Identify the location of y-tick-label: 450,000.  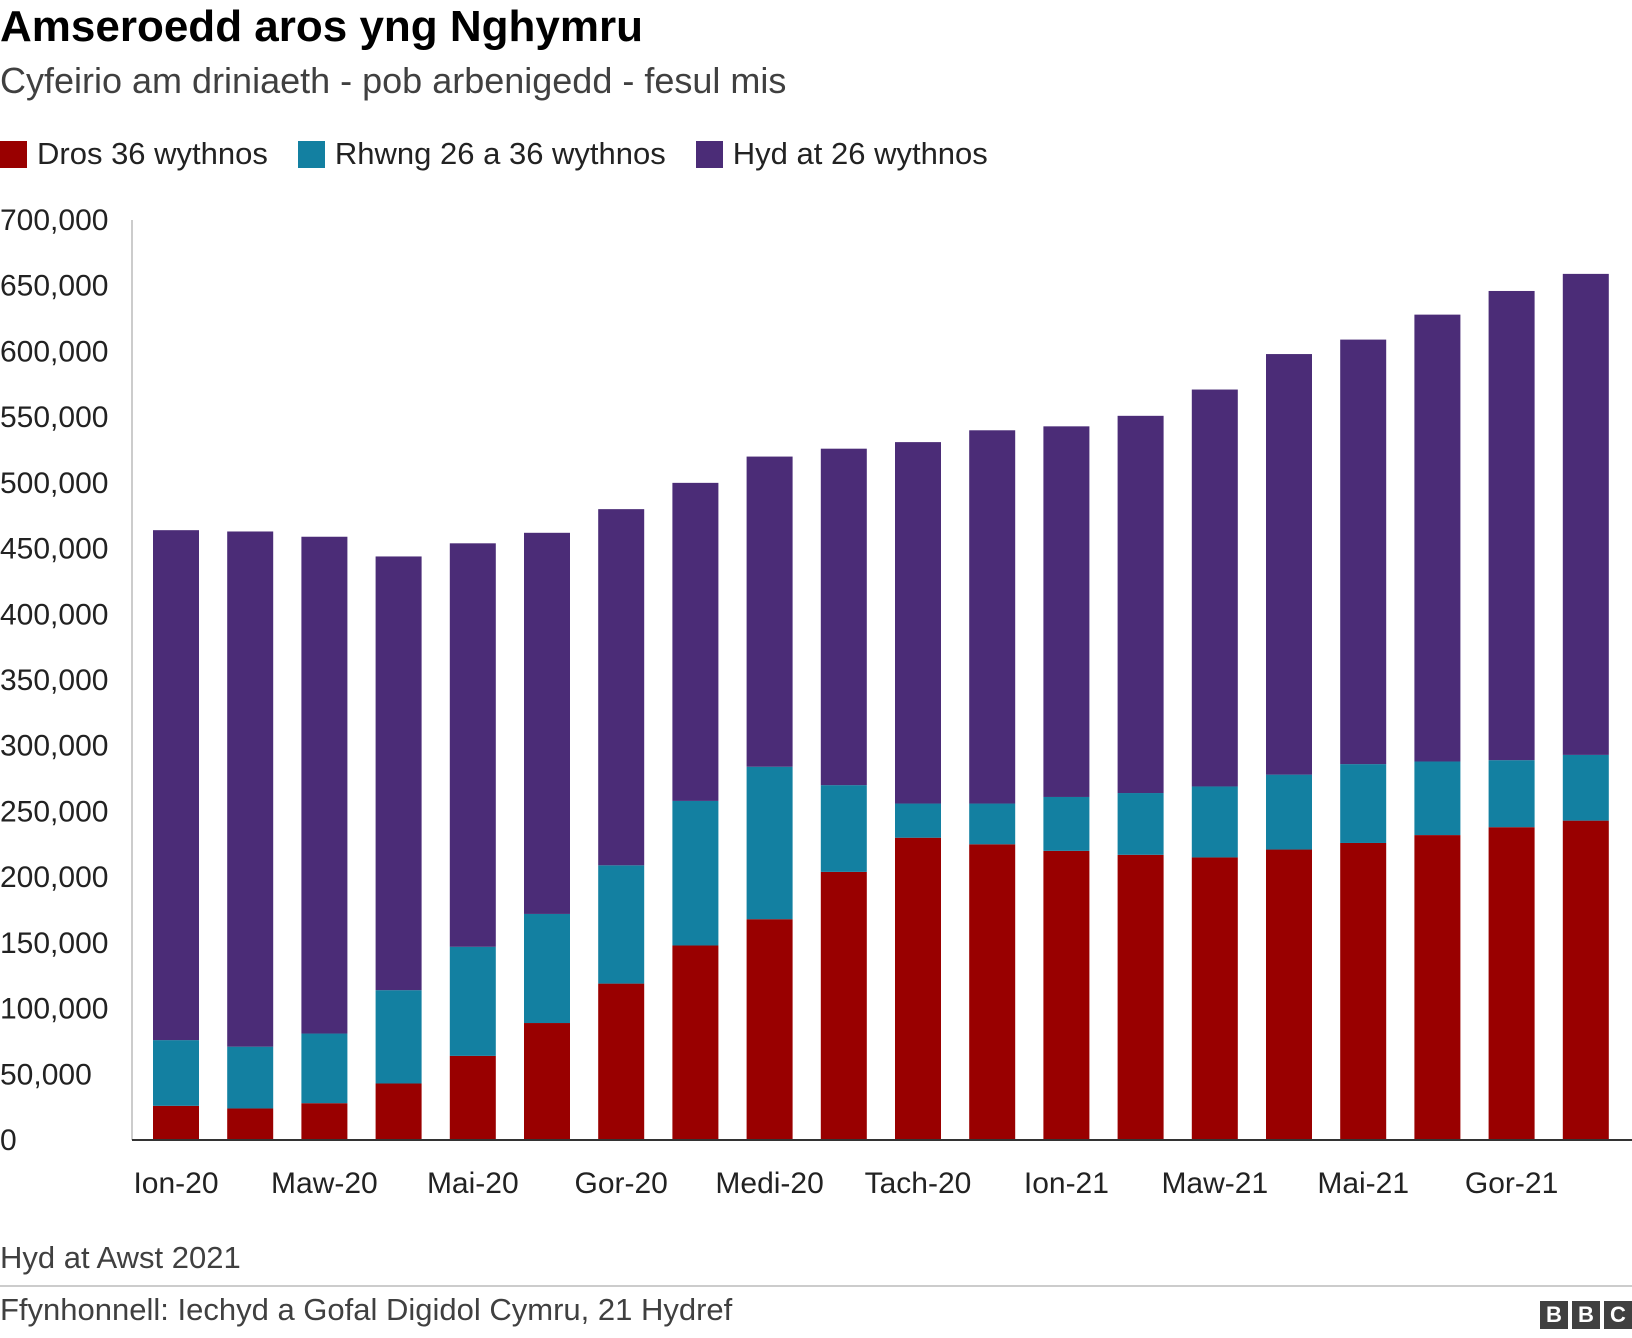
(54, 549).